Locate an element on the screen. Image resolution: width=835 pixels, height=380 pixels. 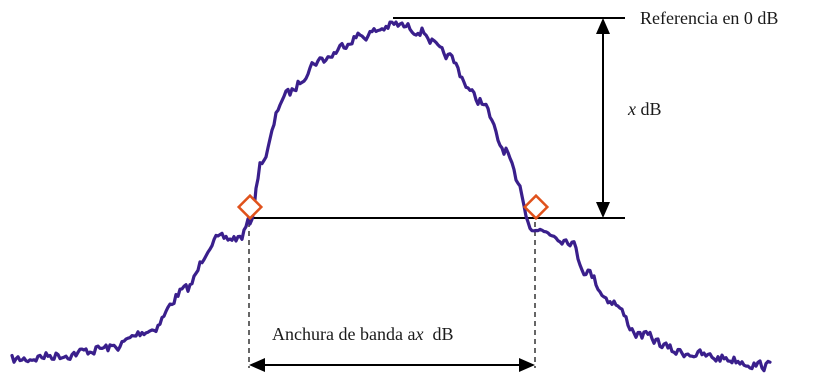
bandwidth-horizontal-arrow-icon is located at coordinates (392, 365).